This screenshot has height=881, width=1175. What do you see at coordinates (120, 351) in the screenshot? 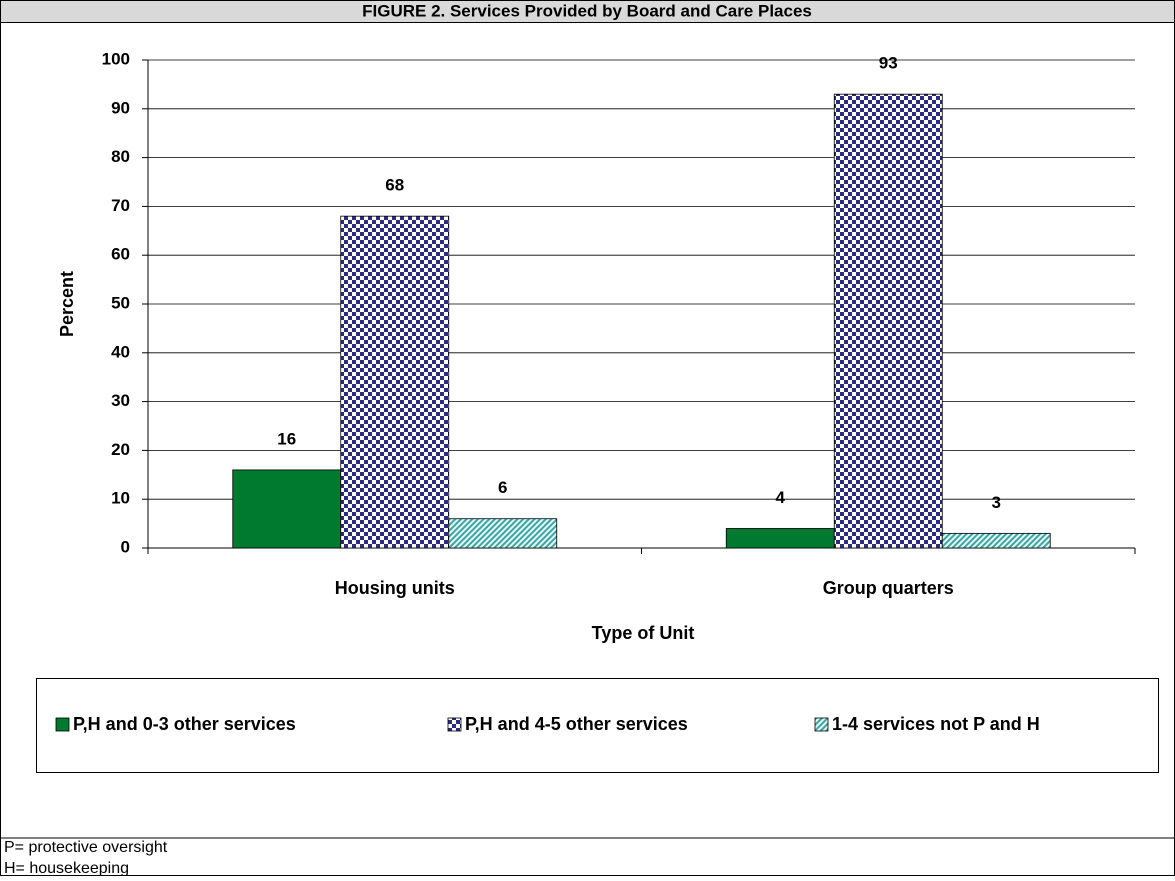
I see `y-tick-label: 40` at bounding box center [120, 351].